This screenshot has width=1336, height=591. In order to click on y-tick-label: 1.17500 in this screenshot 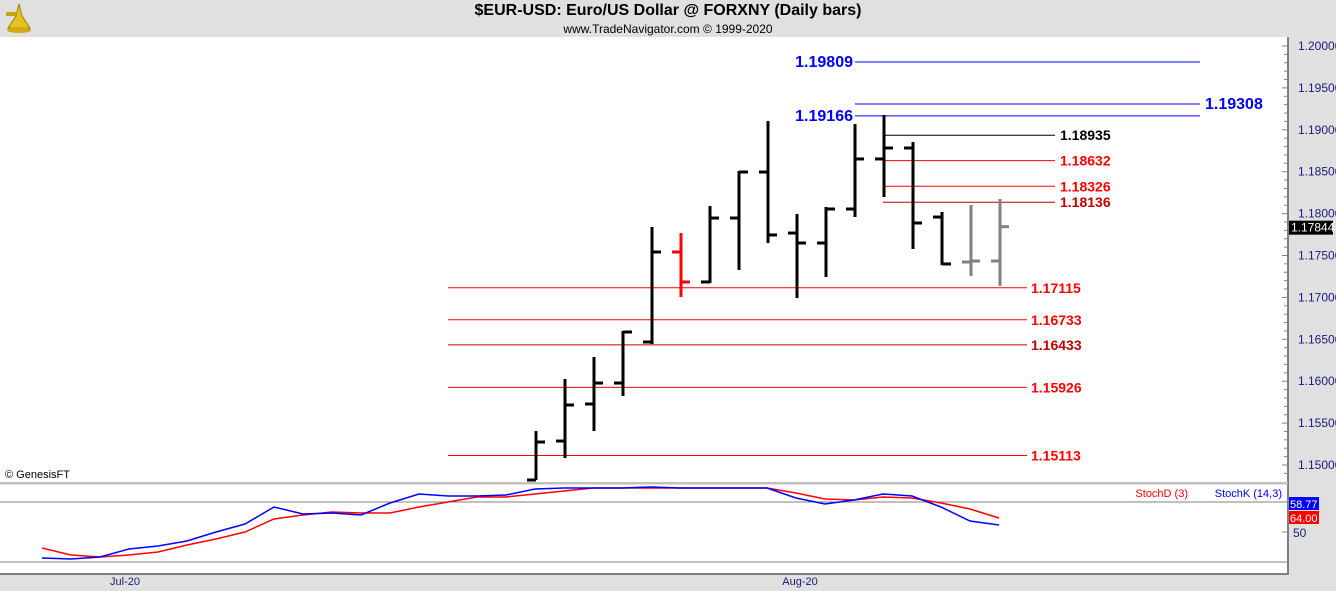, I will do `click(1317, 256)`.